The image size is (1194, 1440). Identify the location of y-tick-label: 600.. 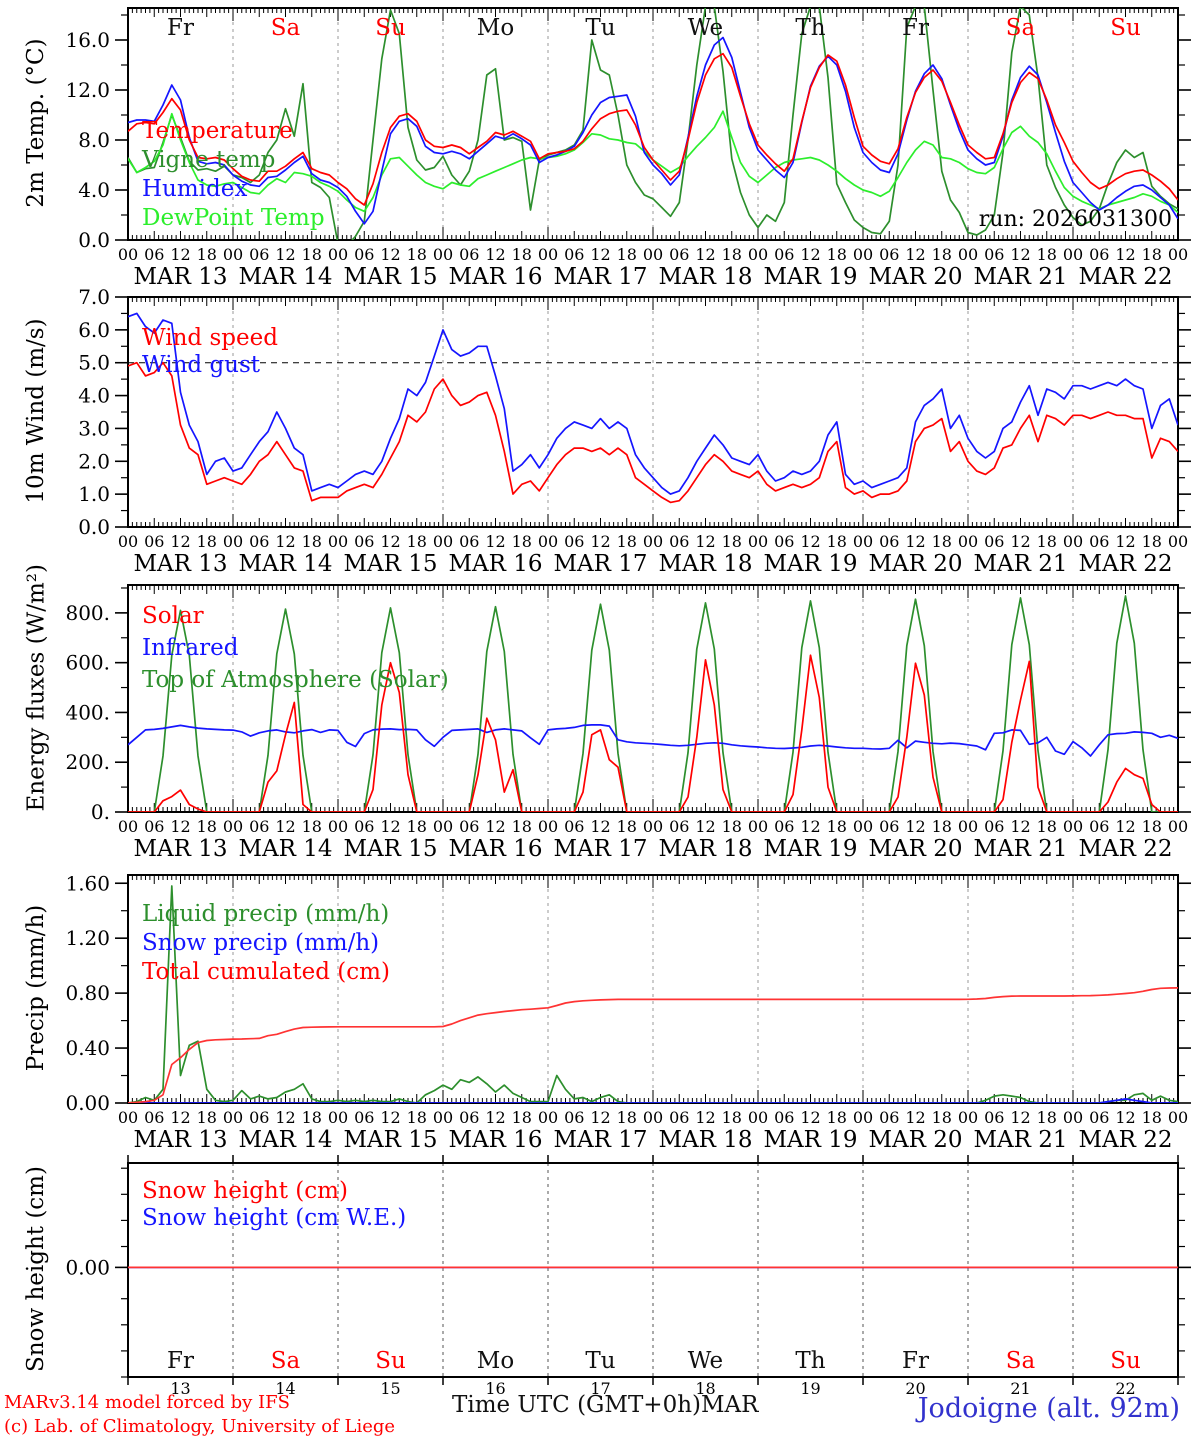
(87, 663).